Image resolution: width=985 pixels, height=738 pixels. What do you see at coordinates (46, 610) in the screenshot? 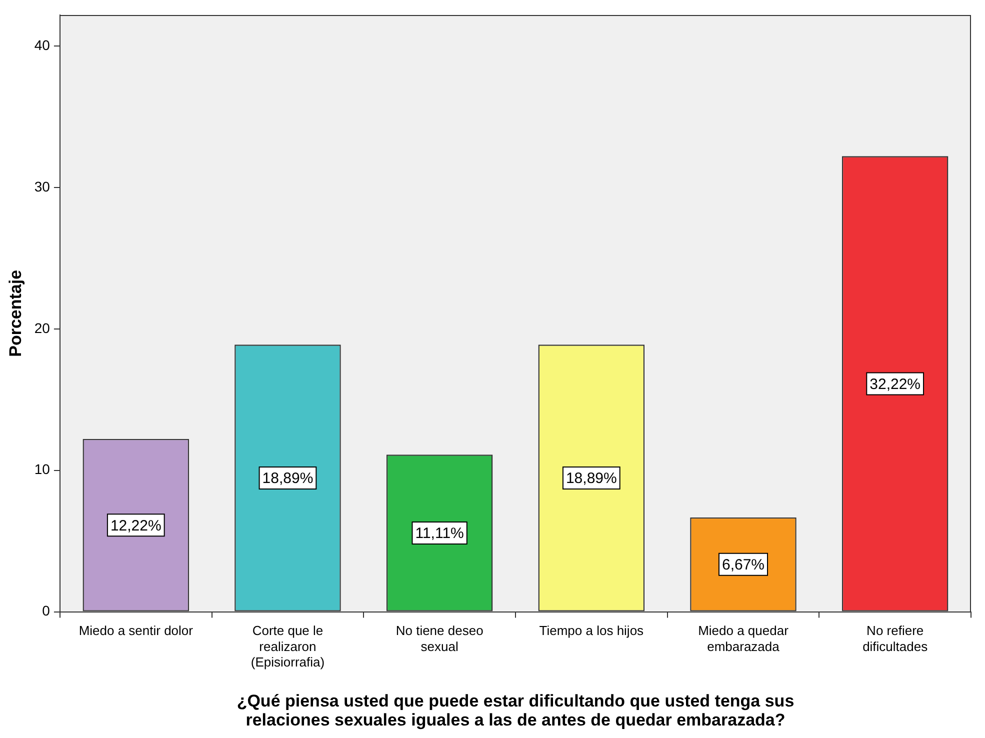
I see `y-tick-label: 0` at bounding box center [46, 610].